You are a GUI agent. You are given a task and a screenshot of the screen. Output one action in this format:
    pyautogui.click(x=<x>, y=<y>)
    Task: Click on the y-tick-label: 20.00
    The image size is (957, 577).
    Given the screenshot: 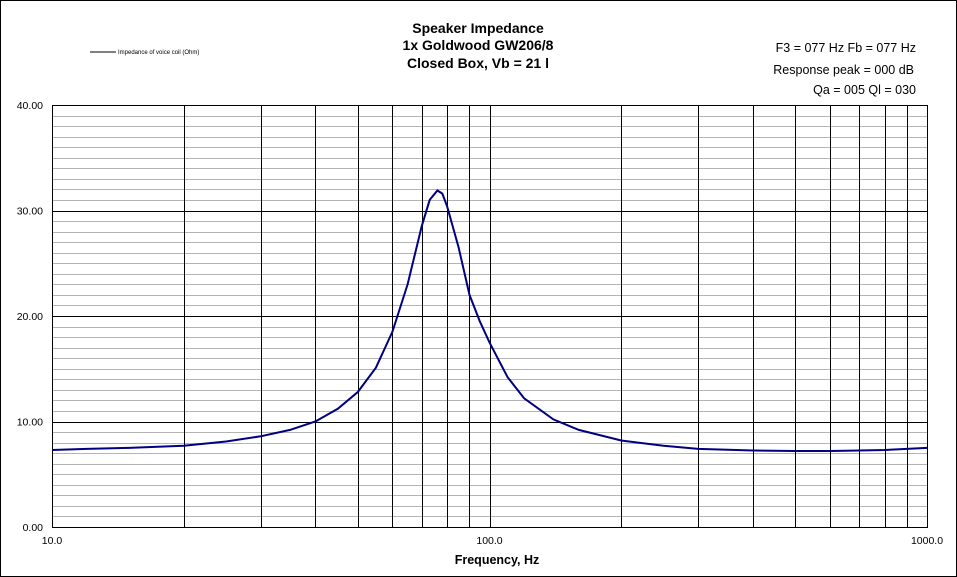 What is the action you would take?
    pyautogui.click(x=30, y=317)
    